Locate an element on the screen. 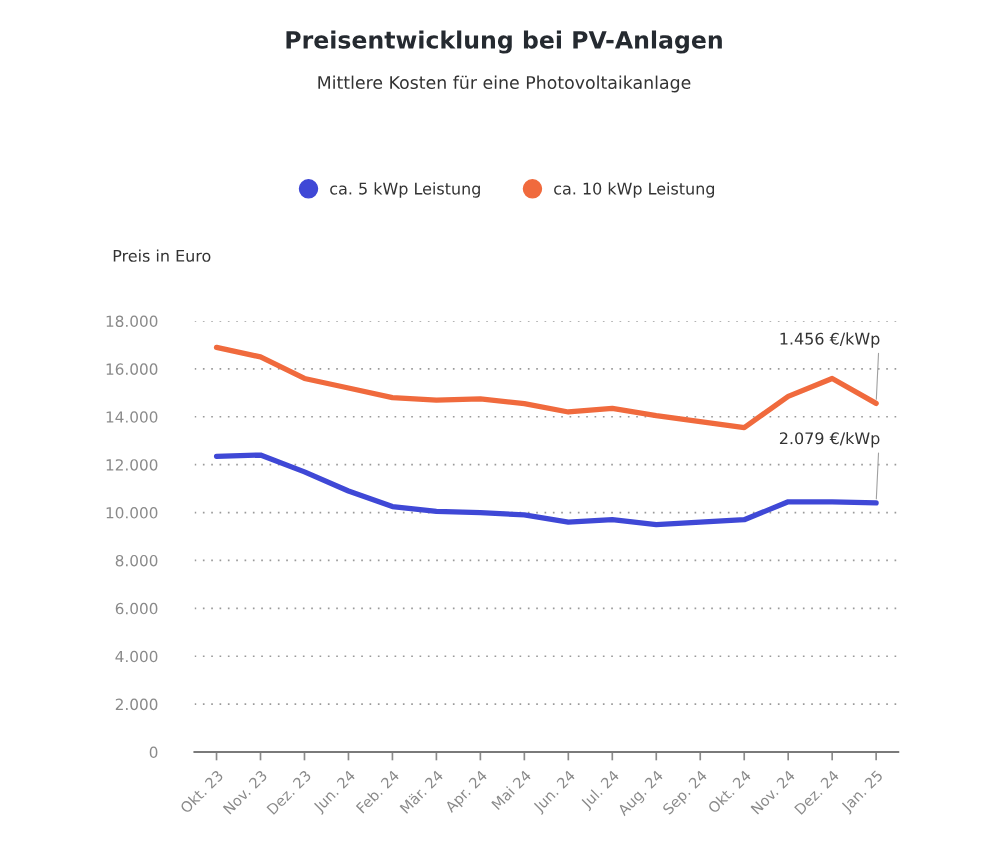 This screenshot has width=1008, height=856. x-tick-label: Feb. 24 is located at coordinates (377, 791).